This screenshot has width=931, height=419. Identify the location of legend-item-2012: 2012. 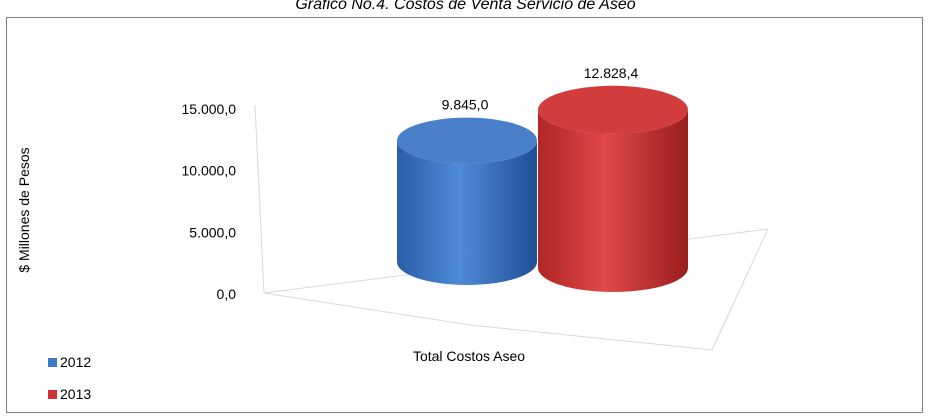
(69, 362).